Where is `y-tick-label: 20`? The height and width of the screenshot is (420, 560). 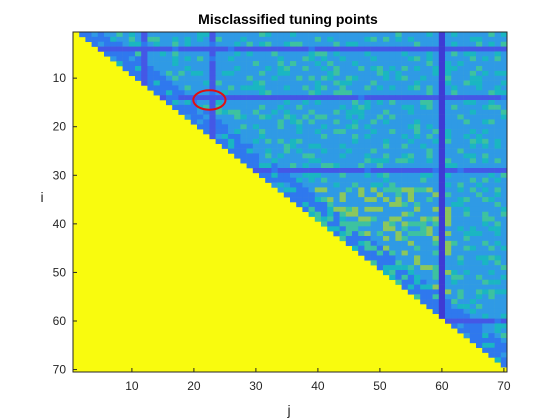
y-tick-label: 20 is located at coordinates (60, 127).